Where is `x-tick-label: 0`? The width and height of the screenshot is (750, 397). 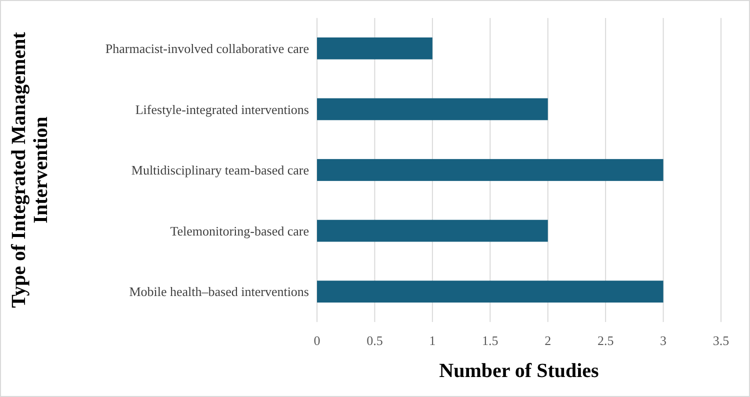 x-tick-label: 0 is located at coordinates (317, 340).